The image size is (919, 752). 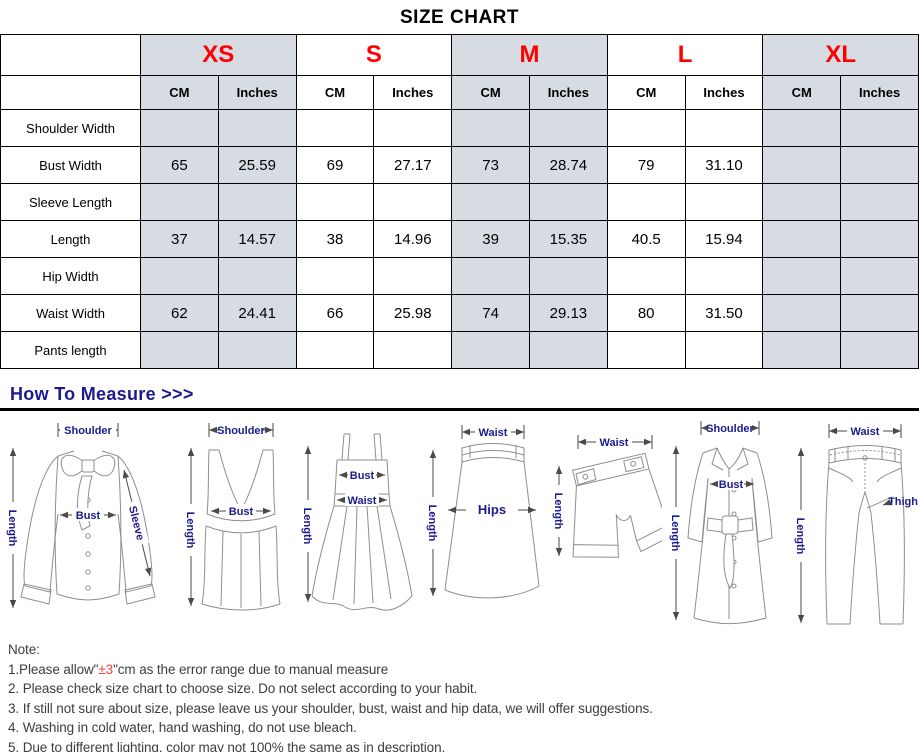 I want to click on table-row: Length 37 14.57 38 14.96 39 15.35 40.5 15.94, so click(x=459, y=239).